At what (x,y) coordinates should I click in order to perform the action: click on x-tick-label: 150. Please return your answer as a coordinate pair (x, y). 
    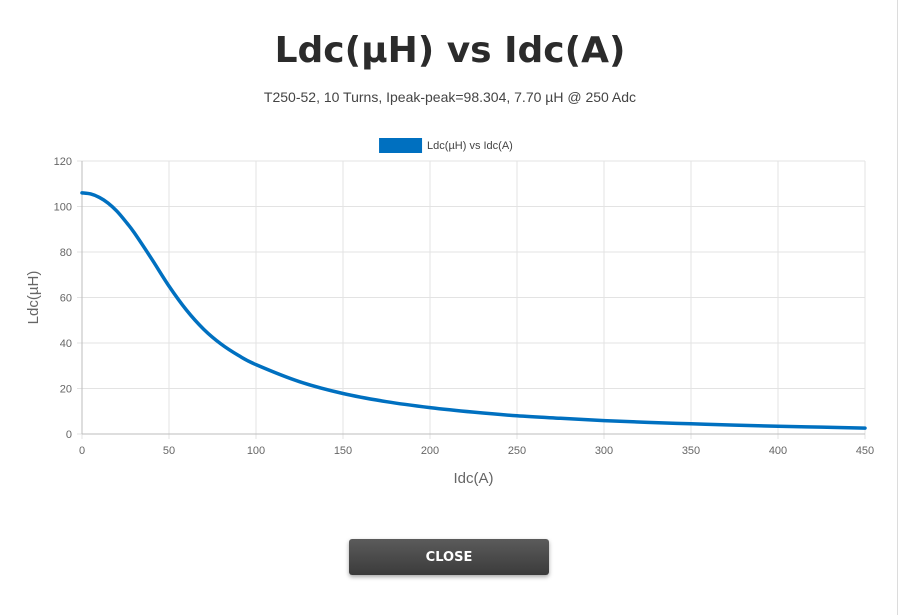
    Looking at the image, I should click on (343, 451).